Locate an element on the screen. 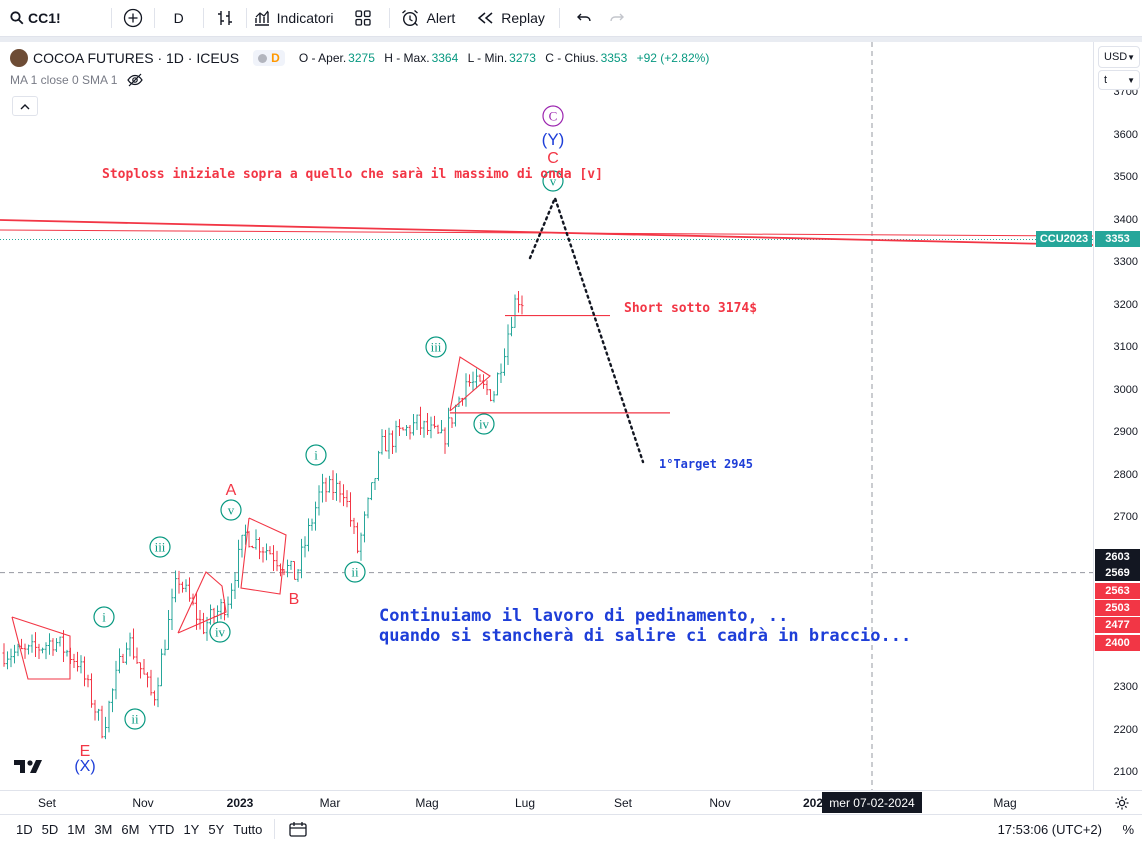 The height and width of the screenshot is (843, 1142). range-1d: 1D is located at coordinates (24, 829).